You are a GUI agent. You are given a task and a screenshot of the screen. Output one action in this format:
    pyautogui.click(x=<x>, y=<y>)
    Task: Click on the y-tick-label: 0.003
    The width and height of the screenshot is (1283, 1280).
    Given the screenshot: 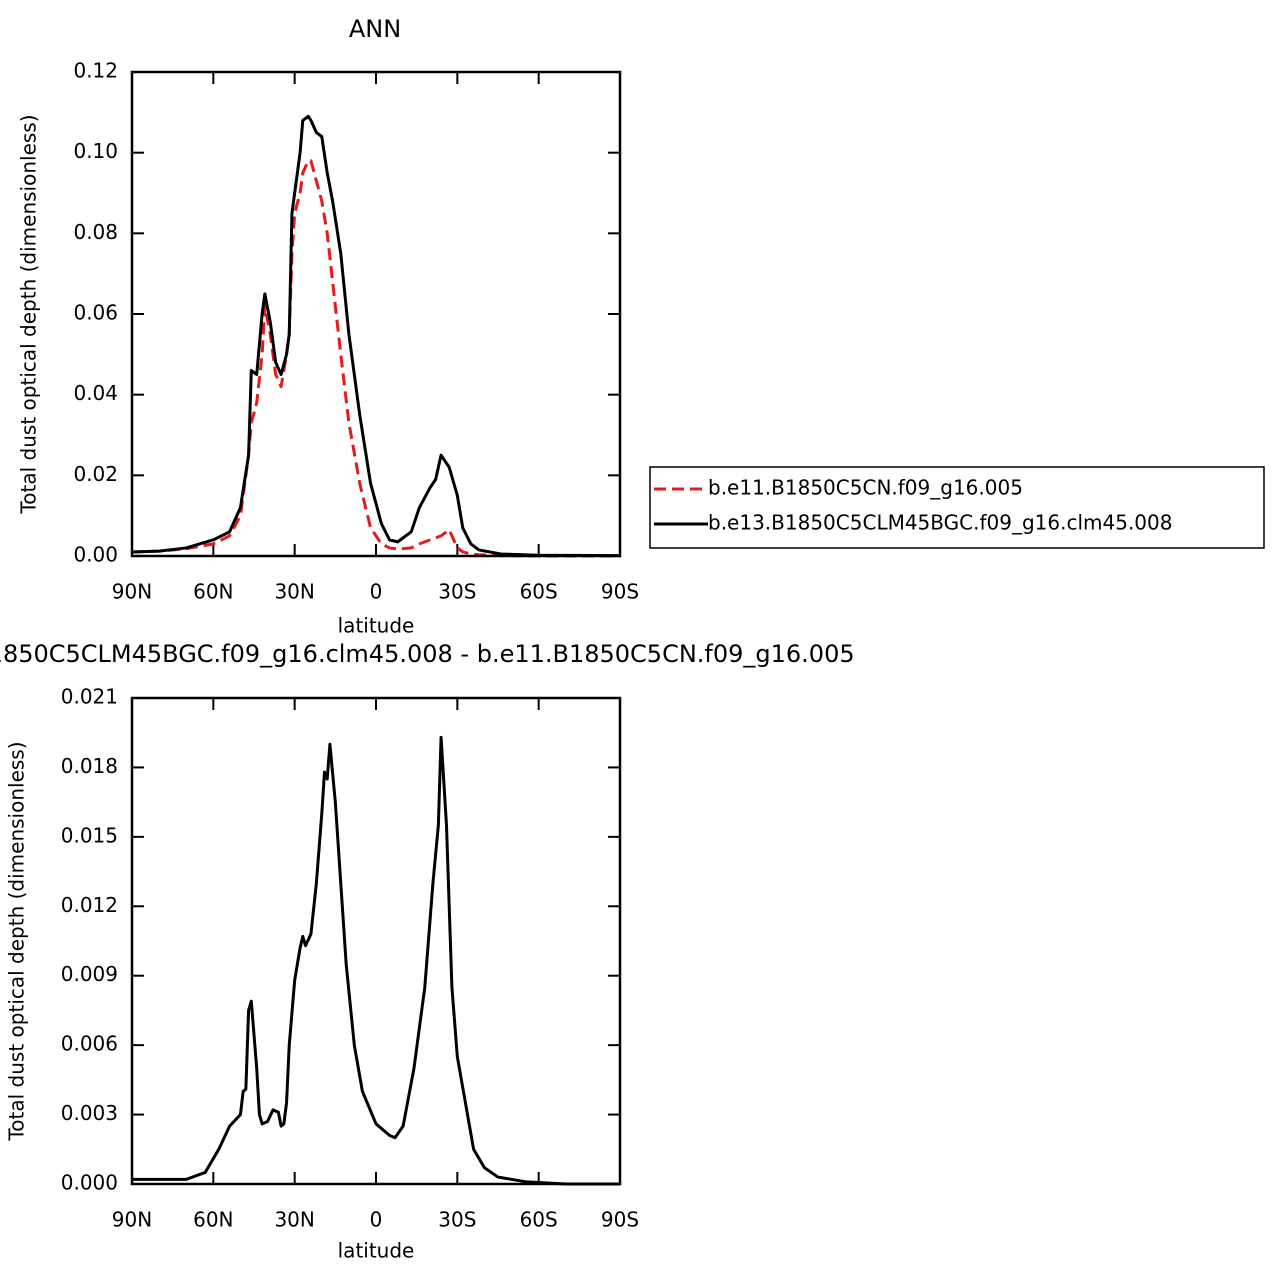 What is the action you would take?
    pyautogui.click(x=89, y=1113)
    